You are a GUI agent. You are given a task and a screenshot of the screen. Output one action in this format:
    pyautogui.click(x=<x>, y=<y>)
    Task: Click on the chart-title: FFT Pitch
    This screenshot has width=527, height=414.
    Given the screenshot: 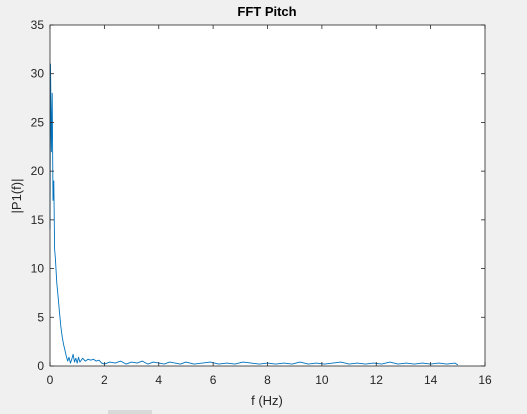 What is the action you would take?
    pyautogui.click(x=266, y=11)
    